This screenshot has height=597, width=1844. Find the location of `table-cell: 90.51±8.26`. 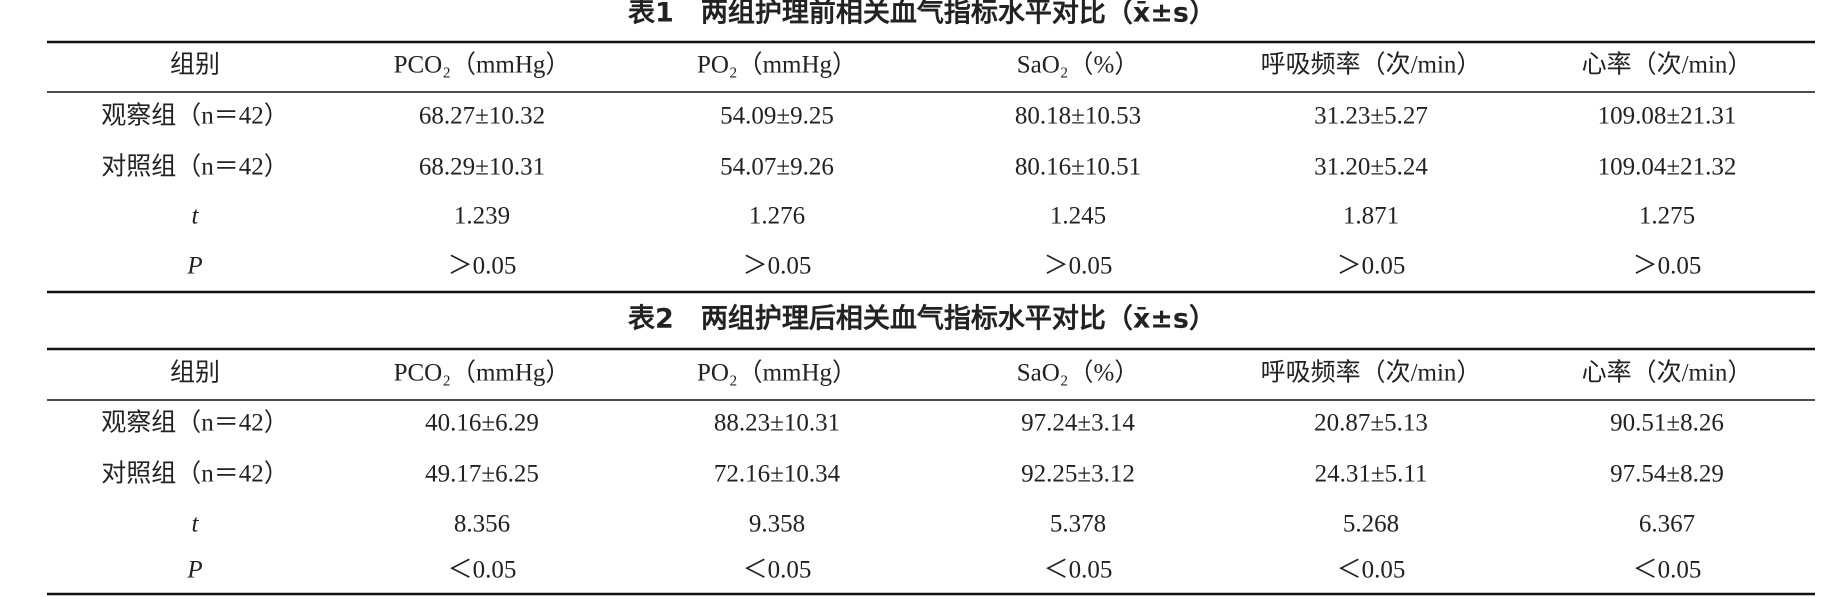

table-cell: 90.51±8.26 is located at coordinates (1667, 423).